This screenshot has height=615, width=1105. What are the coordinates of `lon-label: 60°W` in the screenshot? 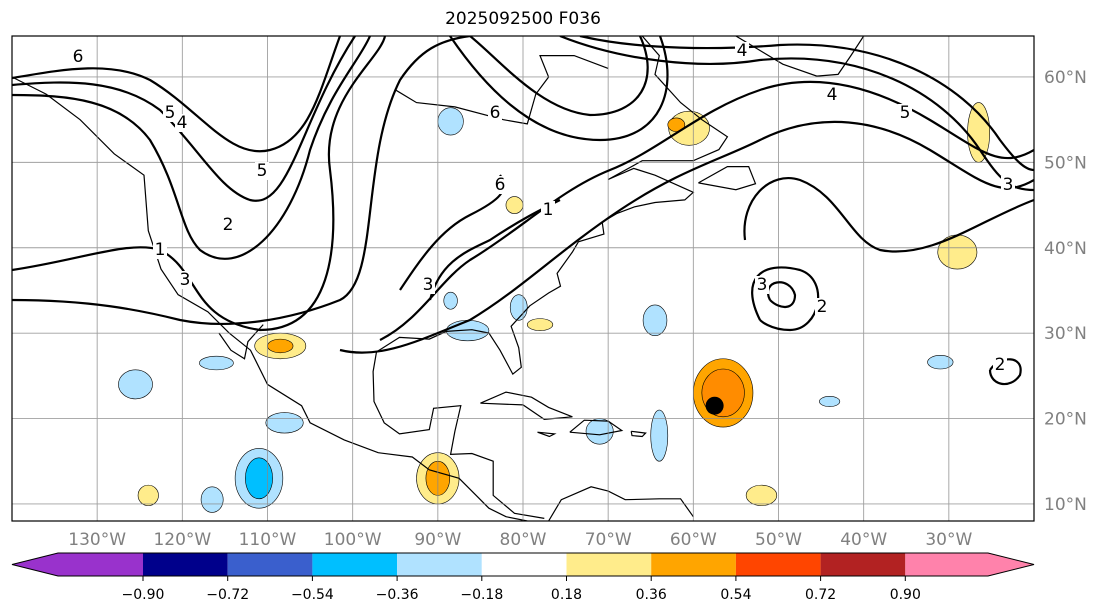 It's located at (693, 540).